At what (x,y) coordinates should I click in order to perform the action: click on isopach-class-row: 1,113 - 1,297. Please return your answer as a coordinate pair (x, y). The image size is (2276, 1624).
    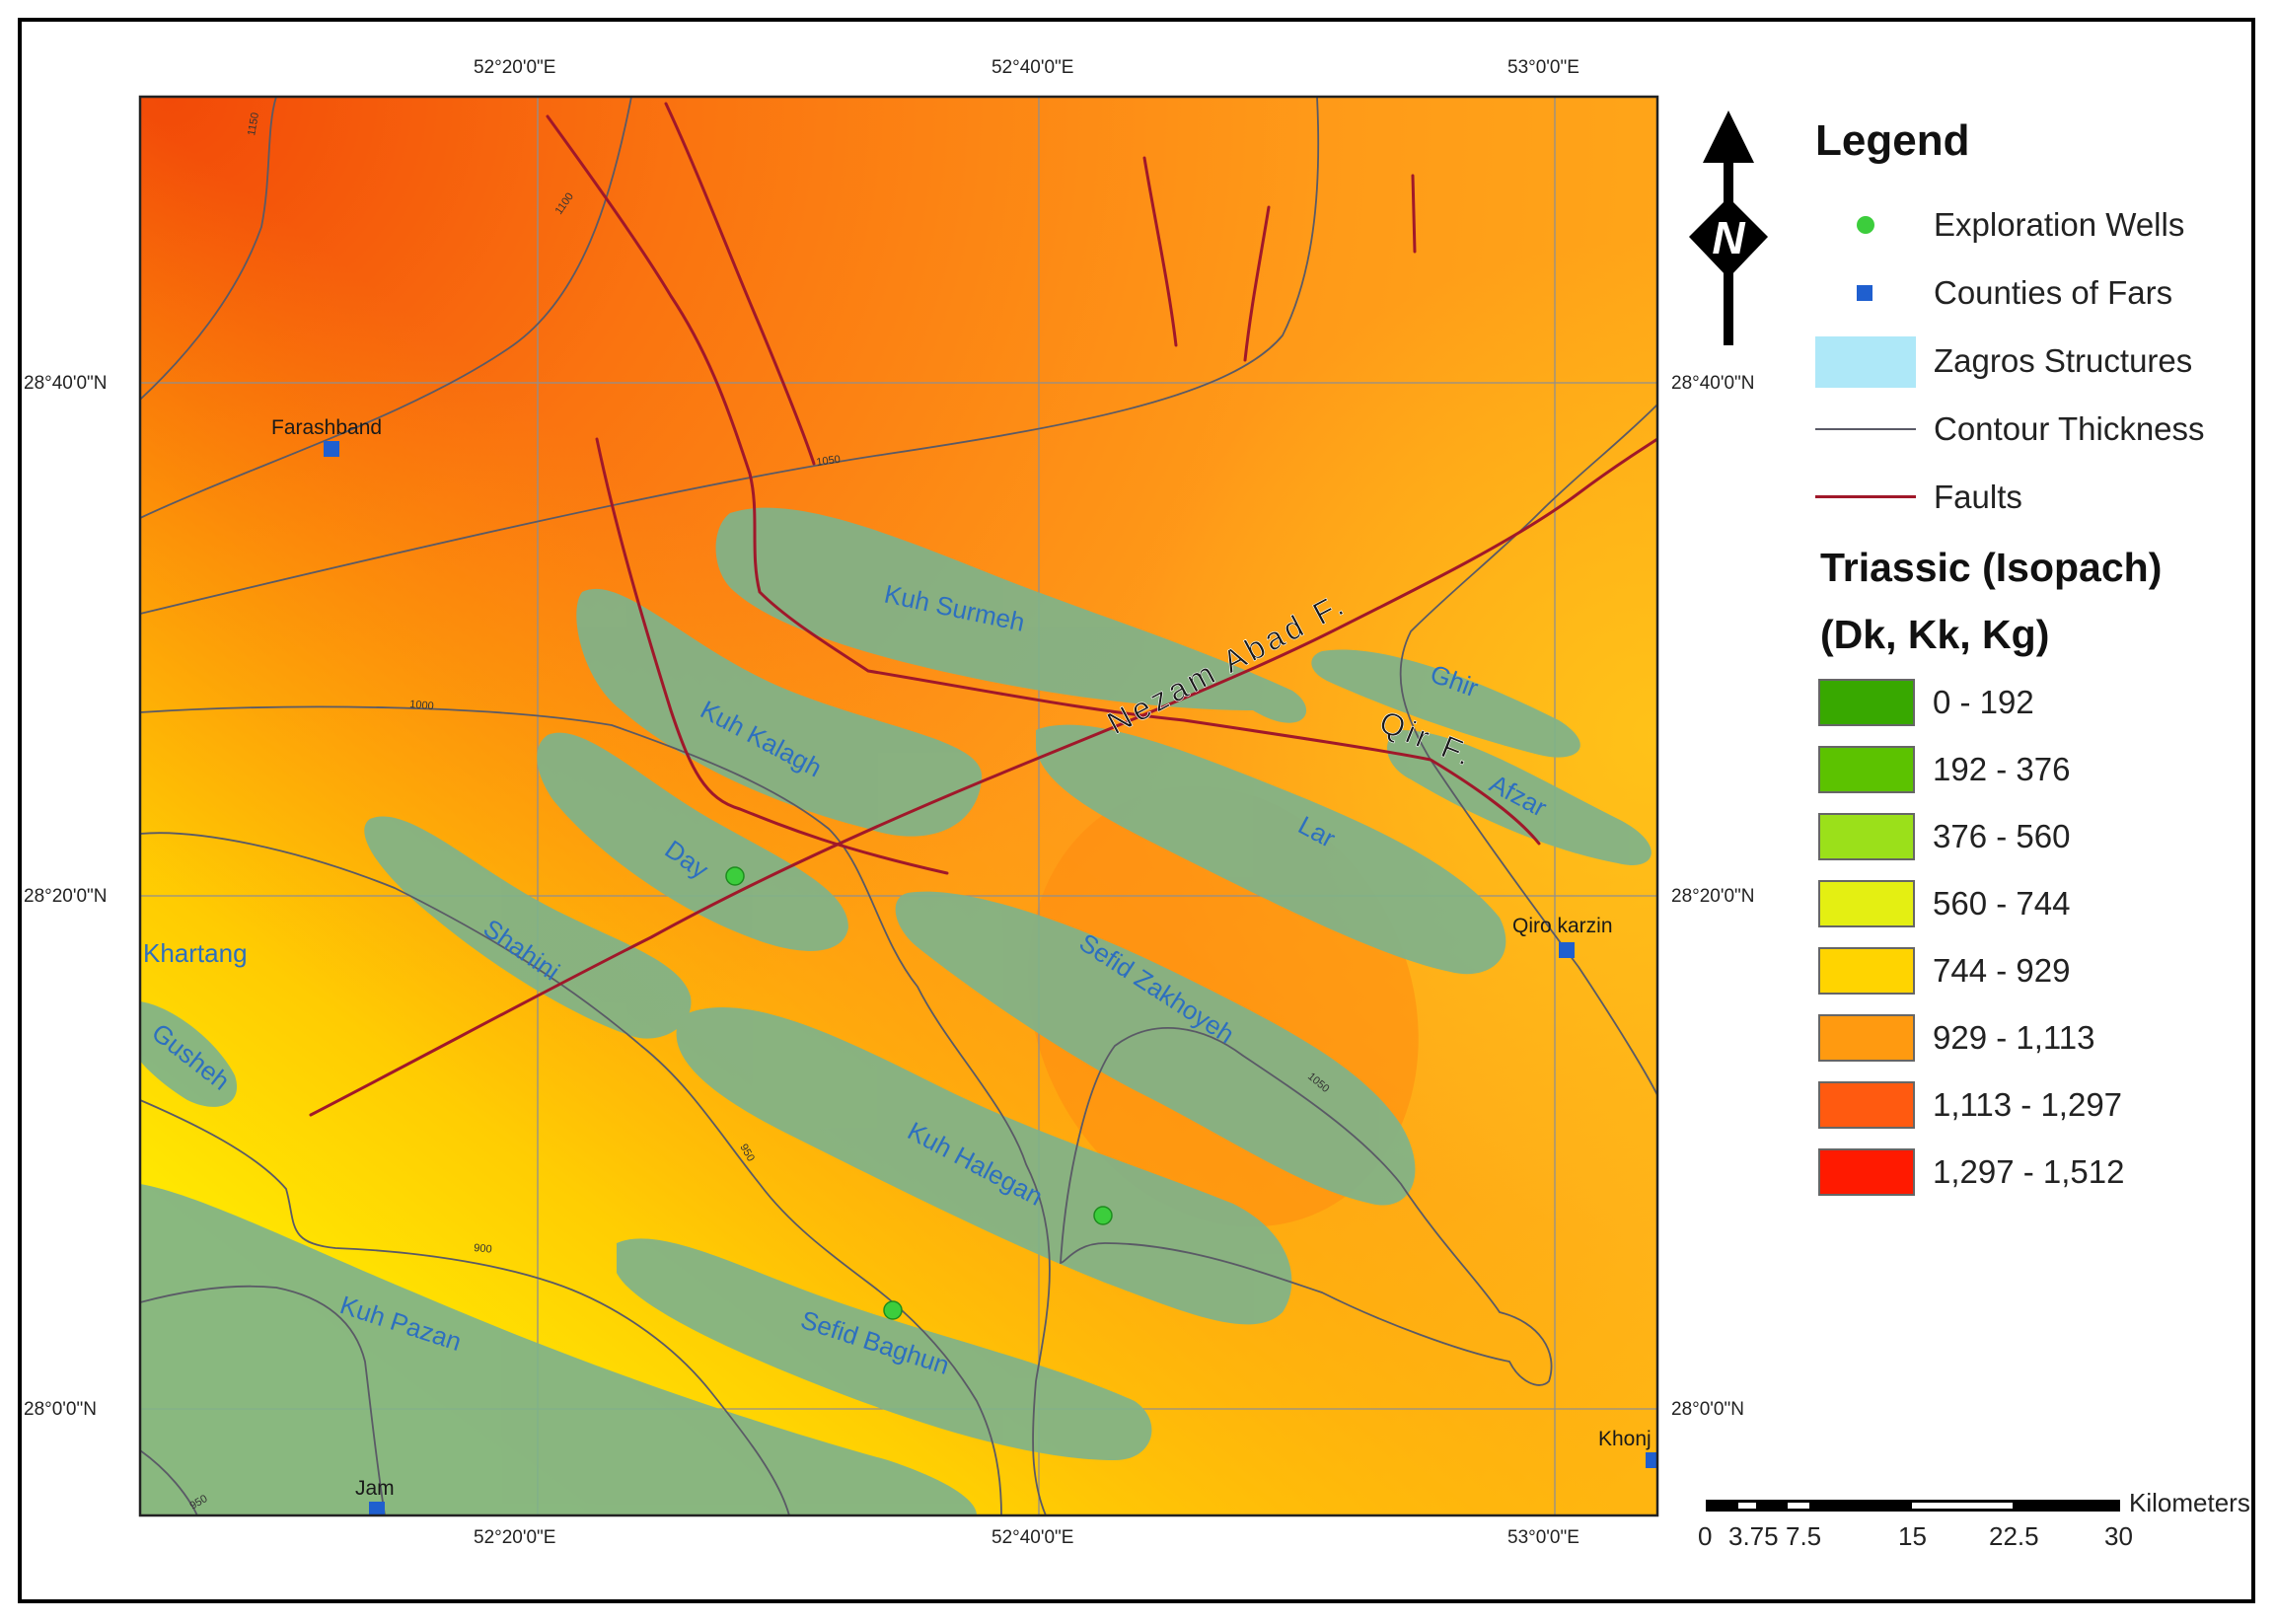
    Looking at the image, I should click on (1970, 1105).